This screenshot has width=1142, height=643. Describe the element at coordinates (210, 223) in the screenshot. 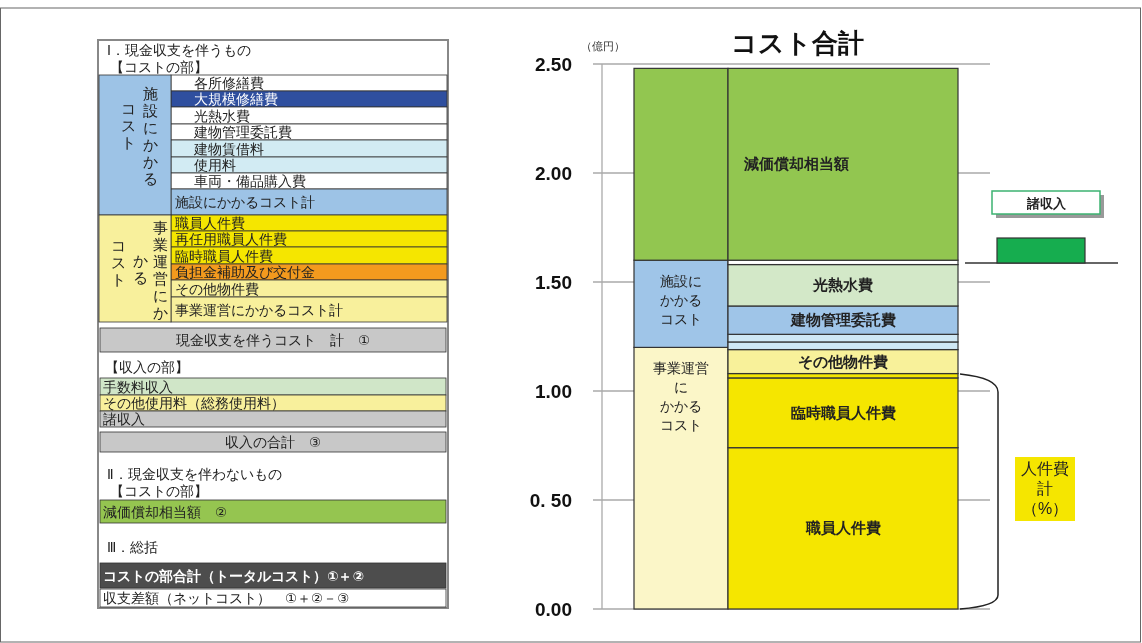

I see `category-label: 職員人件費` at that location.